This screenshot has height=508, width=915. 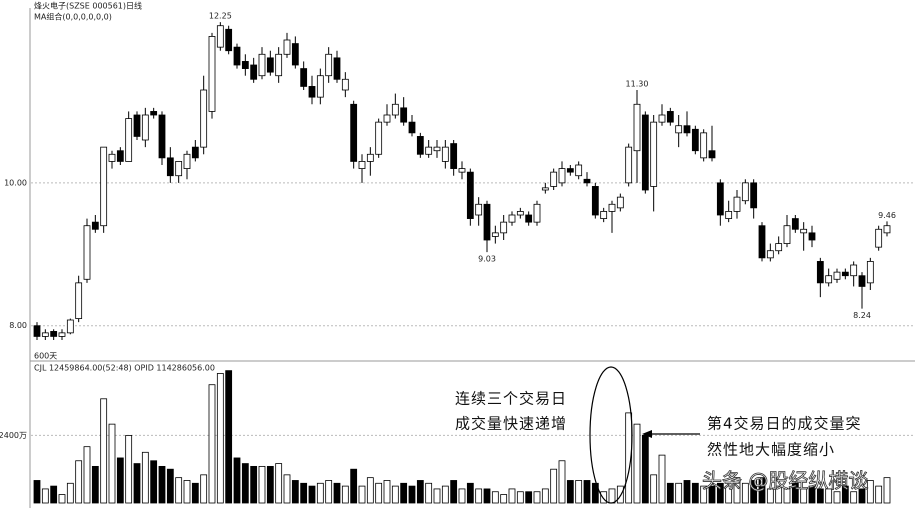 What do you see at coordinates (611, 435) in the screenshot?
I see `highlight-ellipse` at bounding box center [611, 435].